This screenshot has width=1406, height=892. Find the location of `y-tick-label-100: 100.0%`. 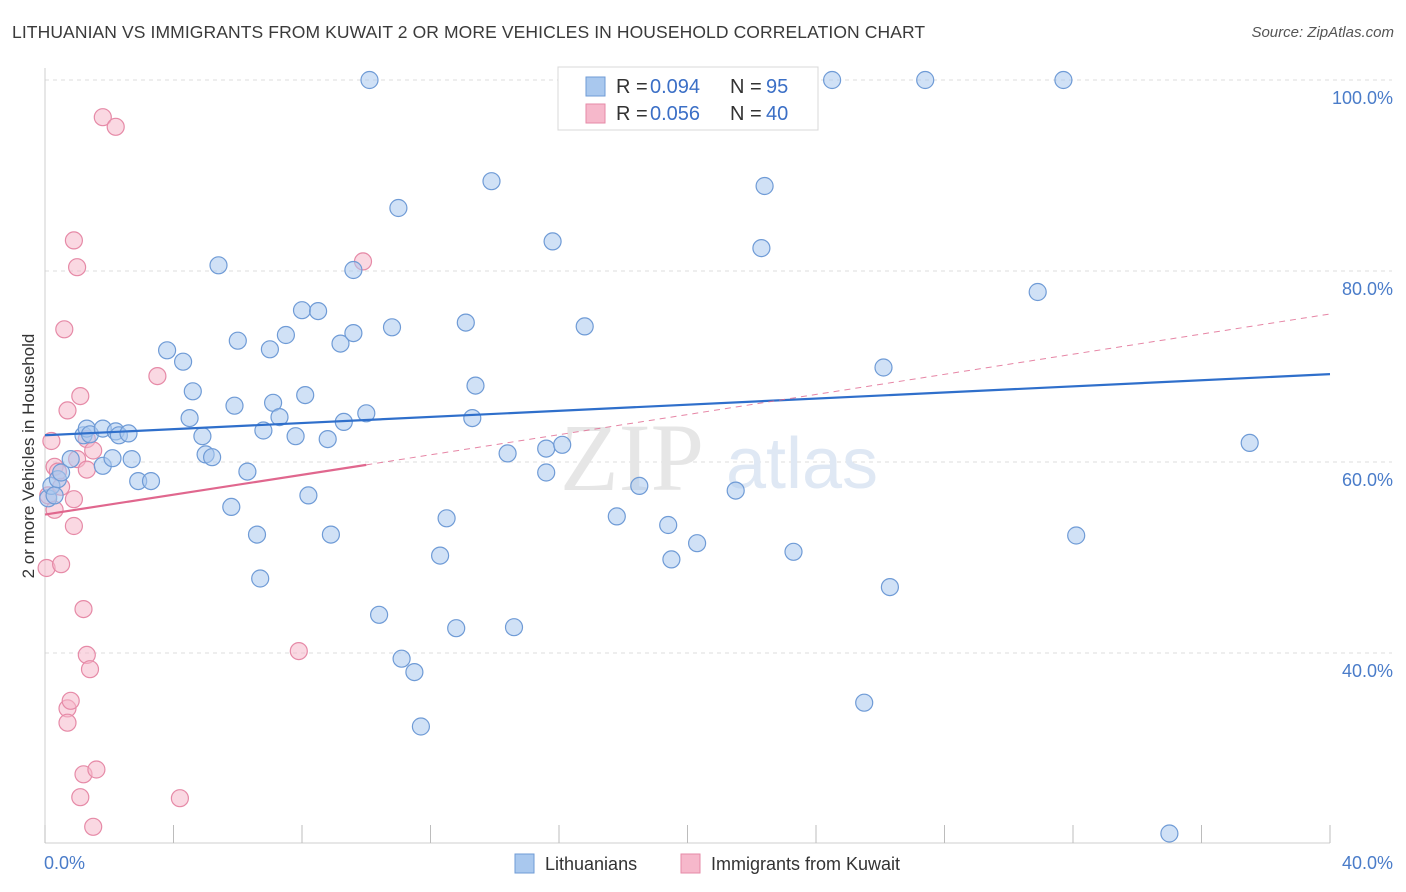

y-tick-label-100: 100.0% is located at coordinates (1362, 98).